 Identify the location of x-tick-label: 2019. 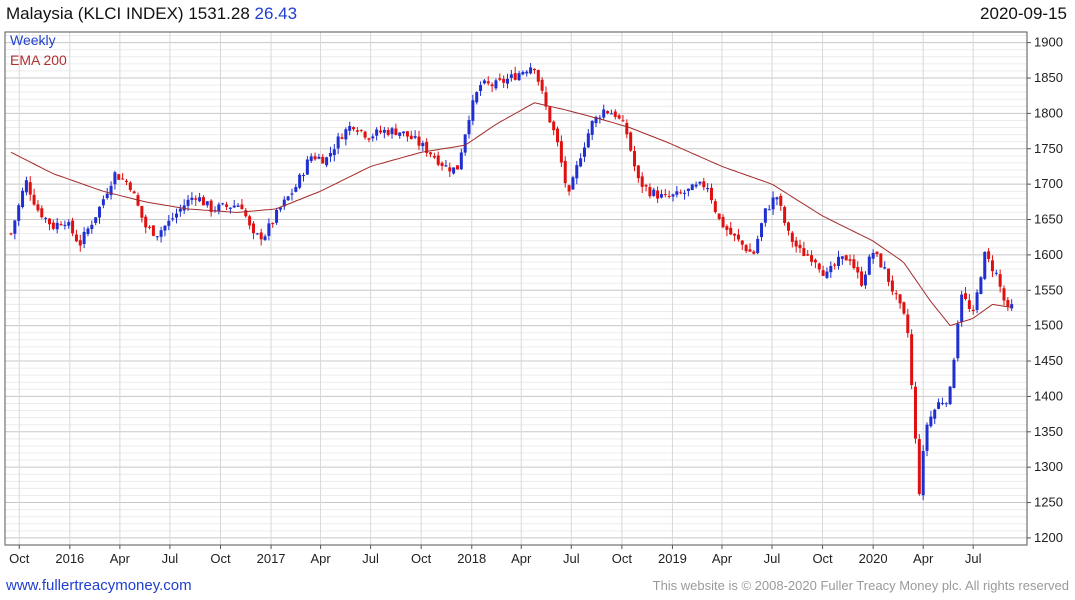
(672, 558).